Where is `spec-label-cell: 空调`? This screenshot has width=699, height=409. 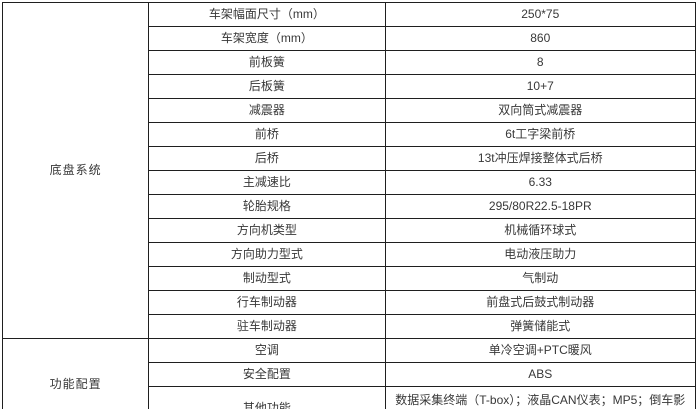
spec-label-cell: 空调 is located at coordinates (267, 350).